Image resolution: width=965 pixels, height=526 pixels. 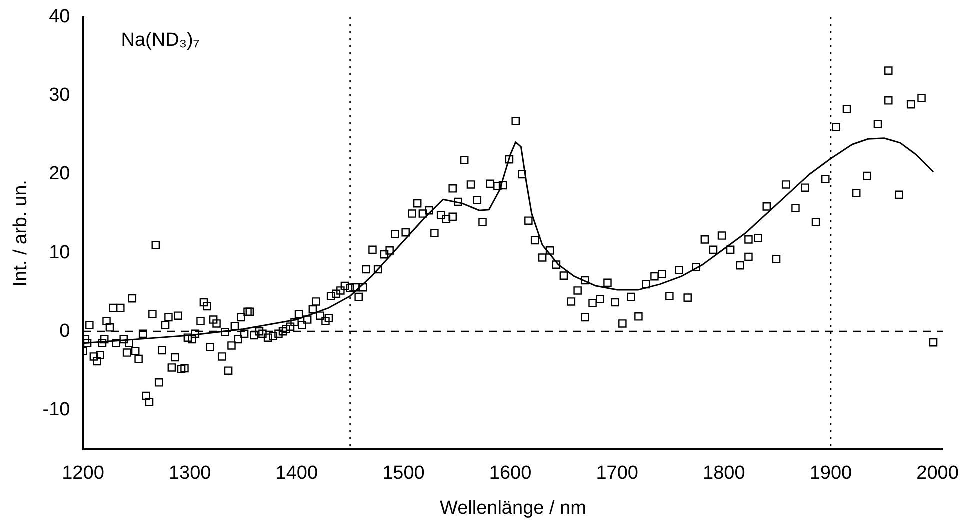 I want to click on x-tick-label: 1200, so click(x=83, y=473).